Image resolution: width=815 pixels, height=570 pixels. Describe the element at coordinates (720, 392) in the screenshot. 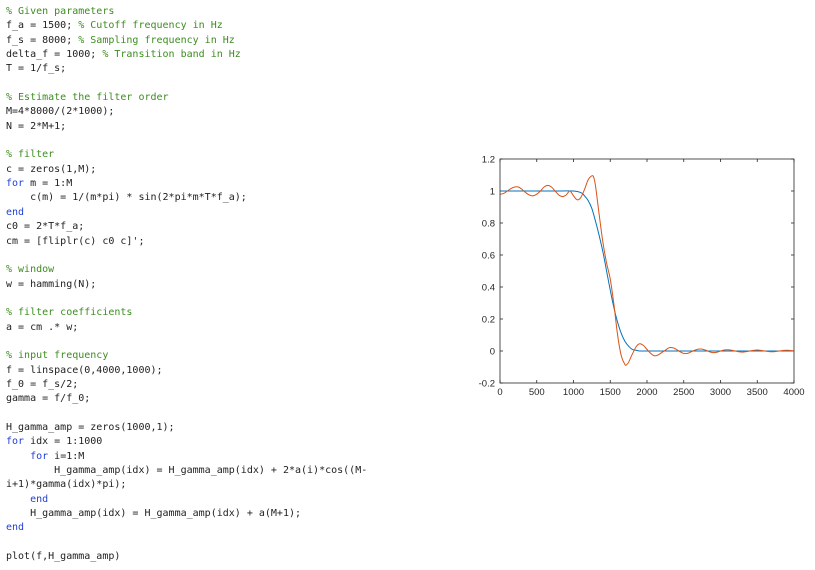

I see `x-tick-label: 3000` at that location.